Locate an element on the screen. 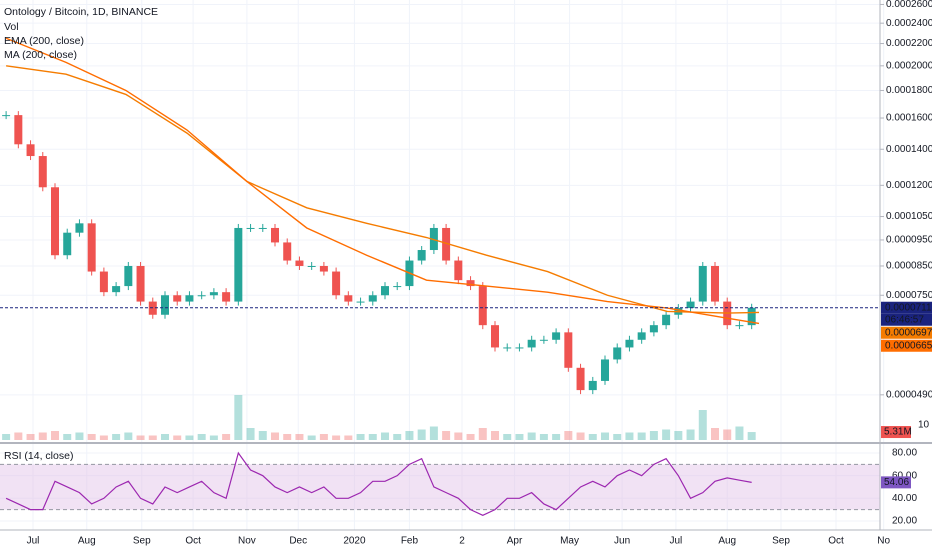 The width and height of the screenshot is (932, 550). volume-badge: 5.31M is located at coordinates (898, 432).